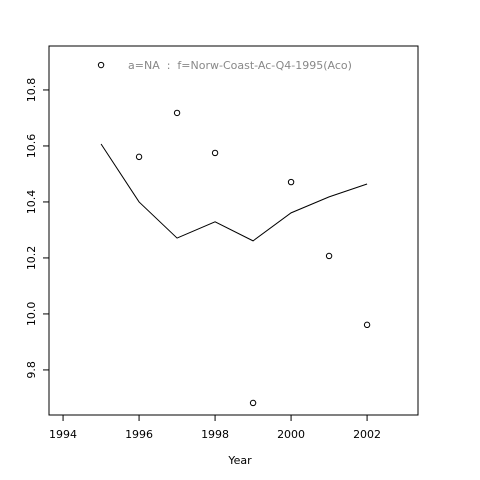 Image resolution: width=480 pixels, height=480 pixels. Describe the element at coordinates (367, 434) in the screenshot. I see `x-tick-label: 2002` at that location.